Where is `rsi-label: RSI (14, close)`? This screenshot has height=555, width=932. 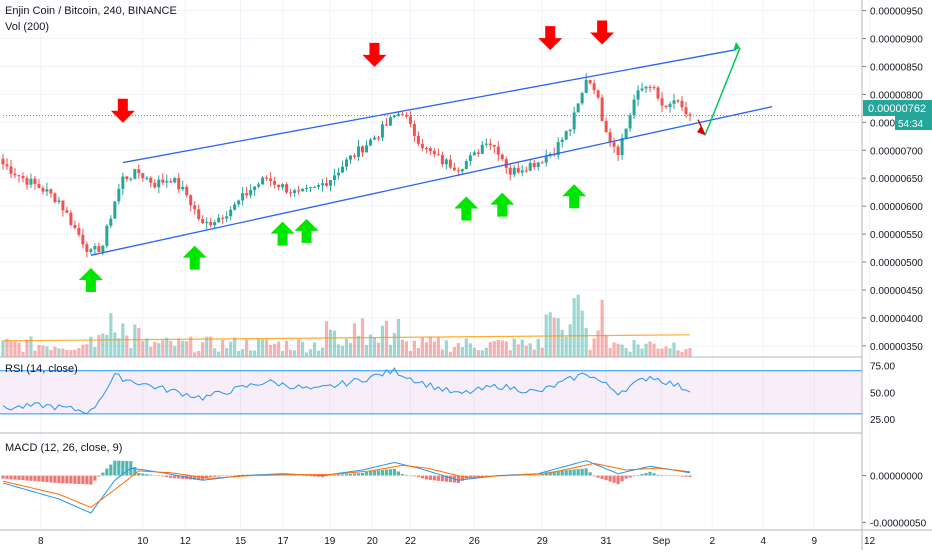
rsi-label: RSI (14, close) is located at coordinates (41, 369).